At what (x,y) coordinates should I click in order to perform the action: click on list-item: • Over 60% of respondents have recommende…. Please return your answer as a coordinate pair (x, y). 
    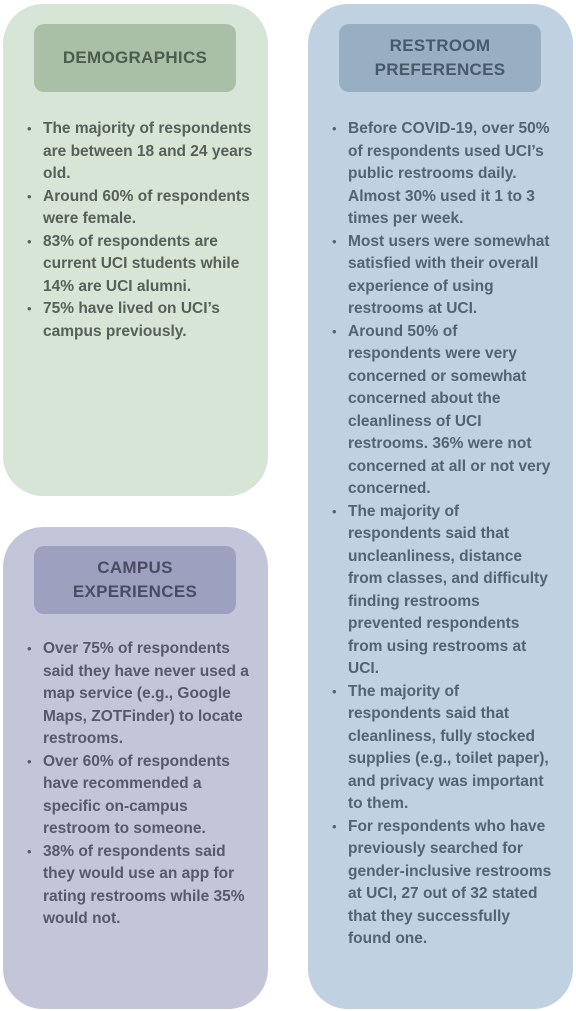
    Looking at the image, I should click on (128, 795).